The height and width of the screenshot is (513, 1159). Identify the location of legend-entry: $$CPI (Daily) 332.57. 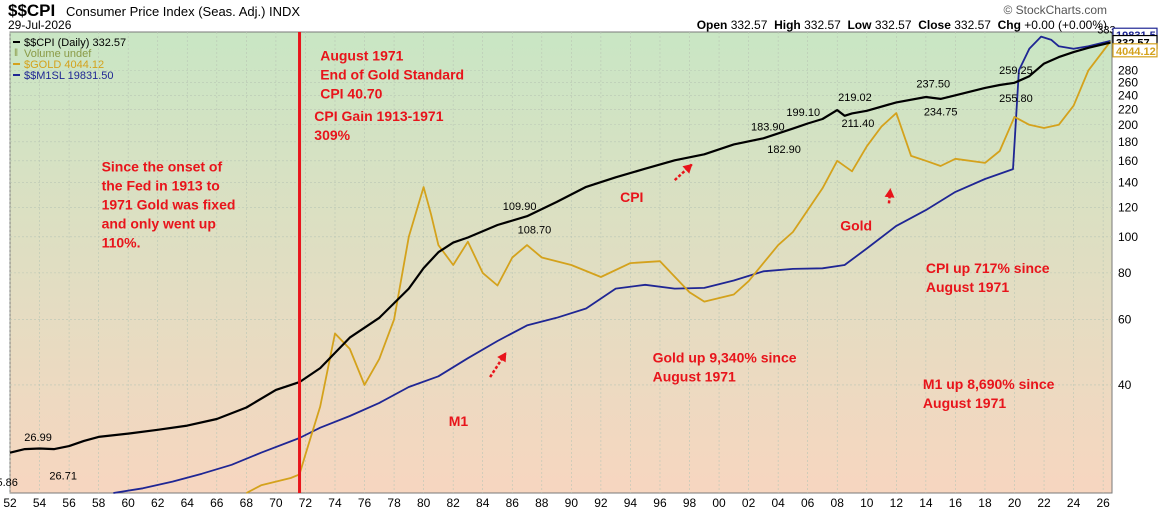
(75, 43).